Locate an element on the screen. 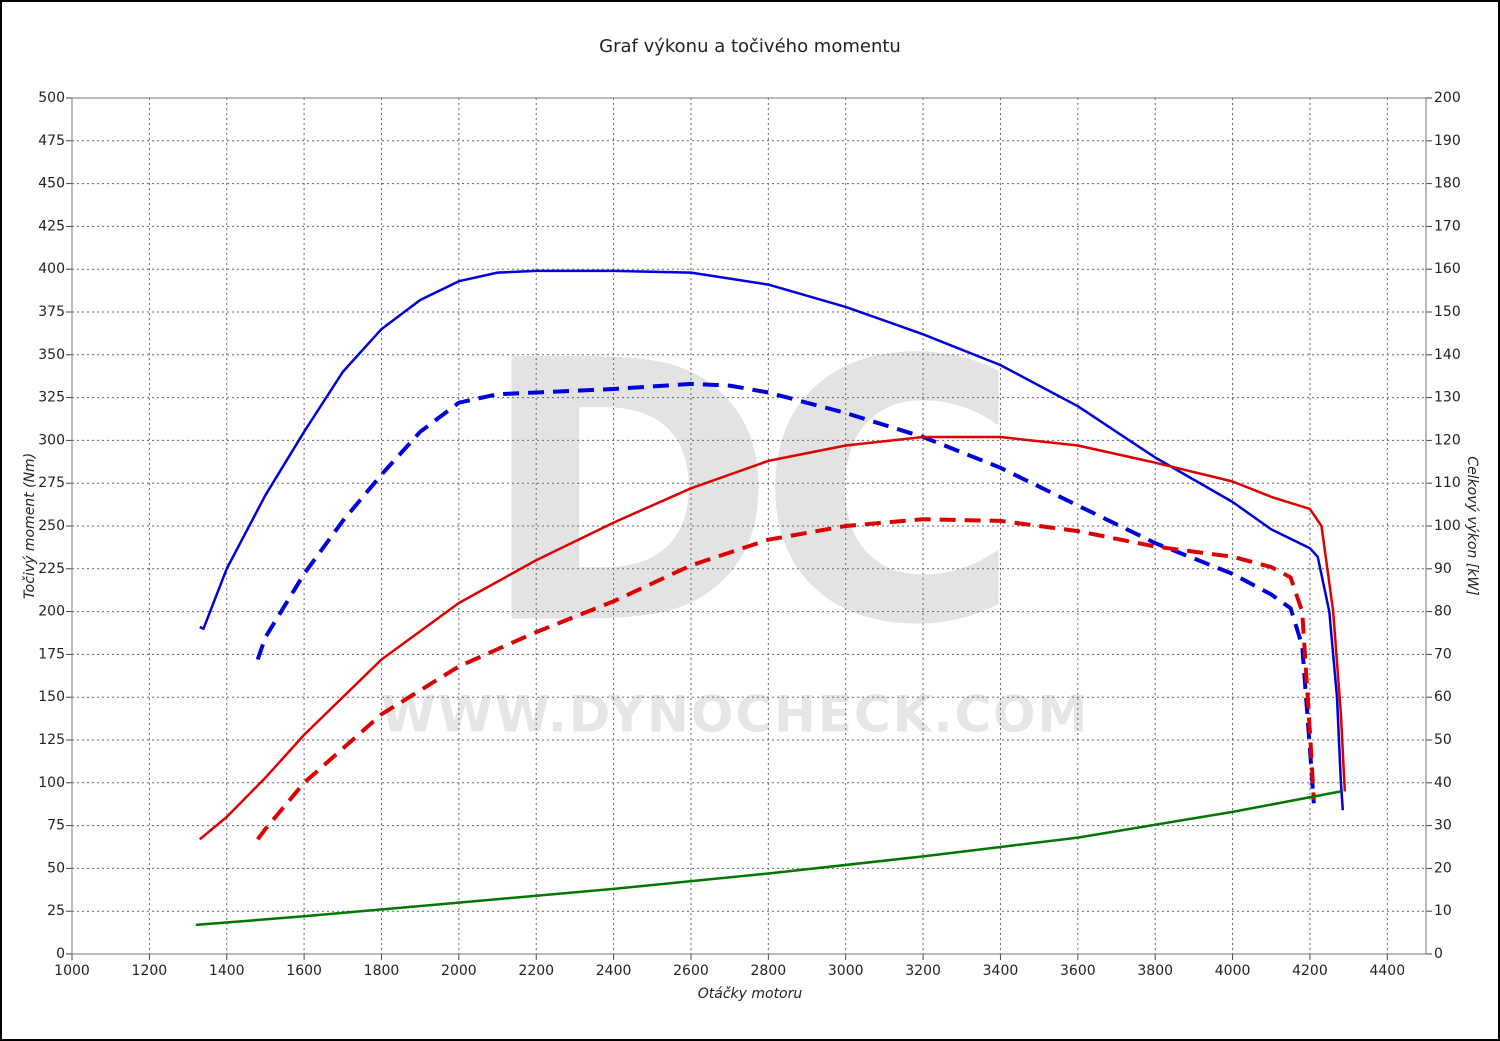 The height and width of the screenshot is (1041, 1500). y-tick-label: 450 is located at coordinates (51, 184).